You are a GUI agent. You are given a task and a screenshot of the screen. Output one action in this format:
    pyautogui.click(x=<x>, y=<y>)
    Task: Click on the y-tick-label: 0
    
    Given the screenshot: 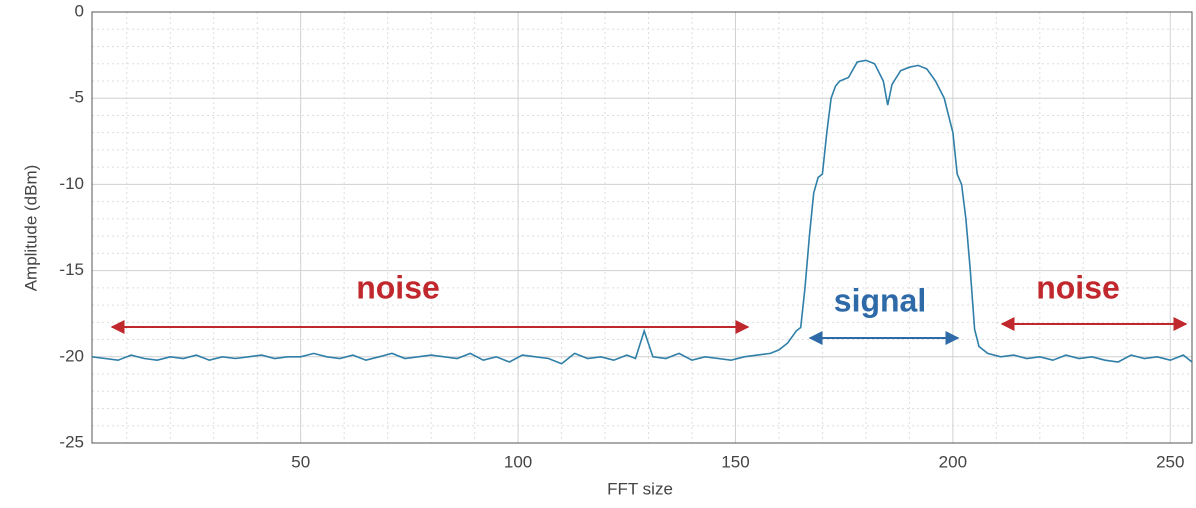 What is the action you would take?
    pyautogui.click(x=79, y=10)
    